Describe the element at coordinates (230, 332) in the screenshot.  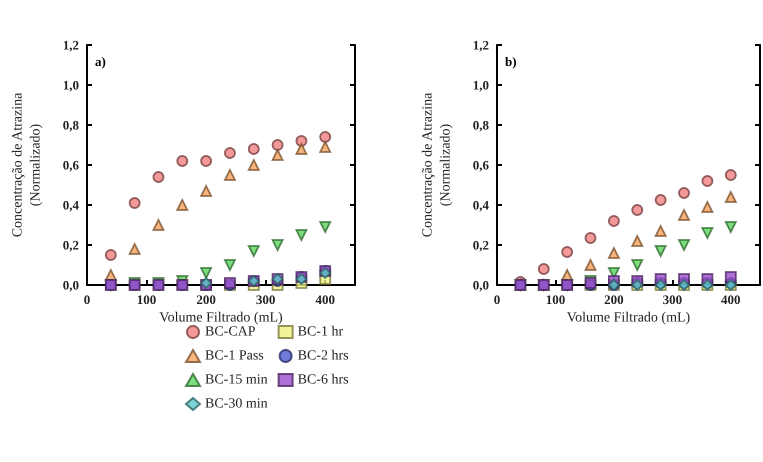
I see `legend-label: BC-CAP` at that location.